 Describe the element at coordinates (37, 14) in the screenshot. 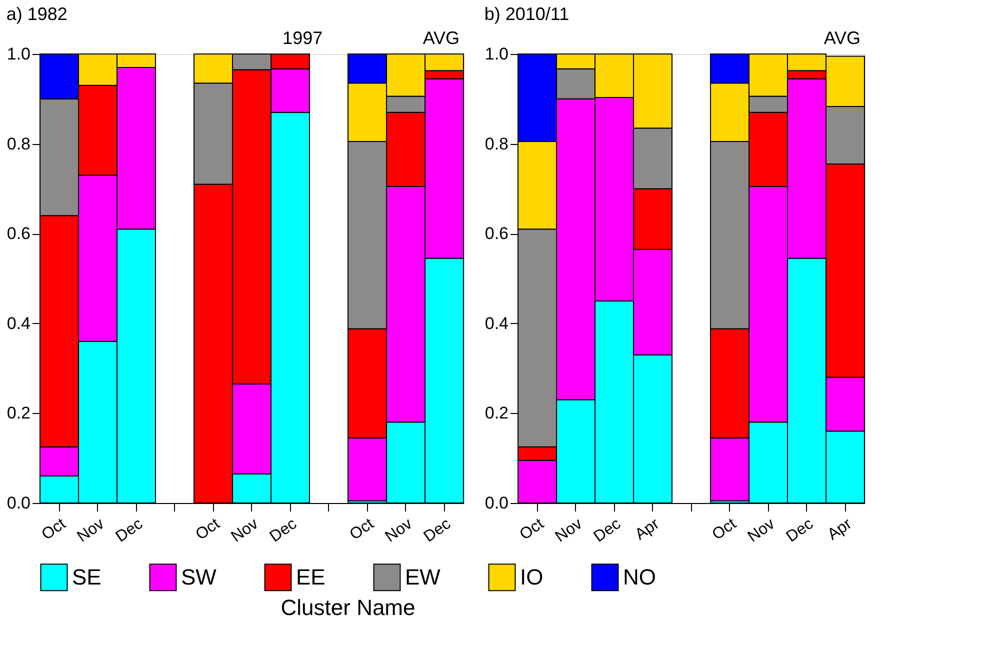

I see `chart-title: a) 1982` at that location.